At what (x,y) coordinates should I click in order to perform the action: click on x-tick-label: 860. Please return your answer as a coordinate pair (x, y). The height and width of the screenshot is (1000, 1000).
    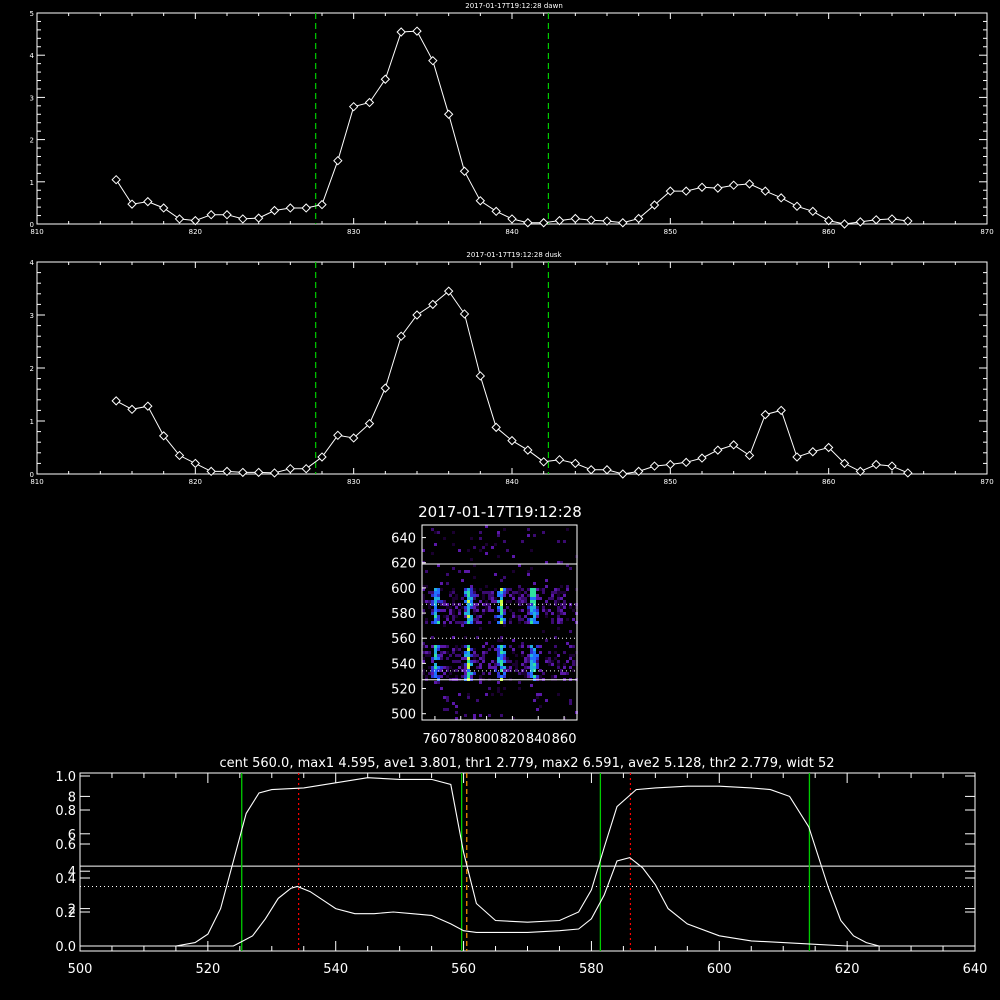
    Looking at the image, I should click on (828, 482).